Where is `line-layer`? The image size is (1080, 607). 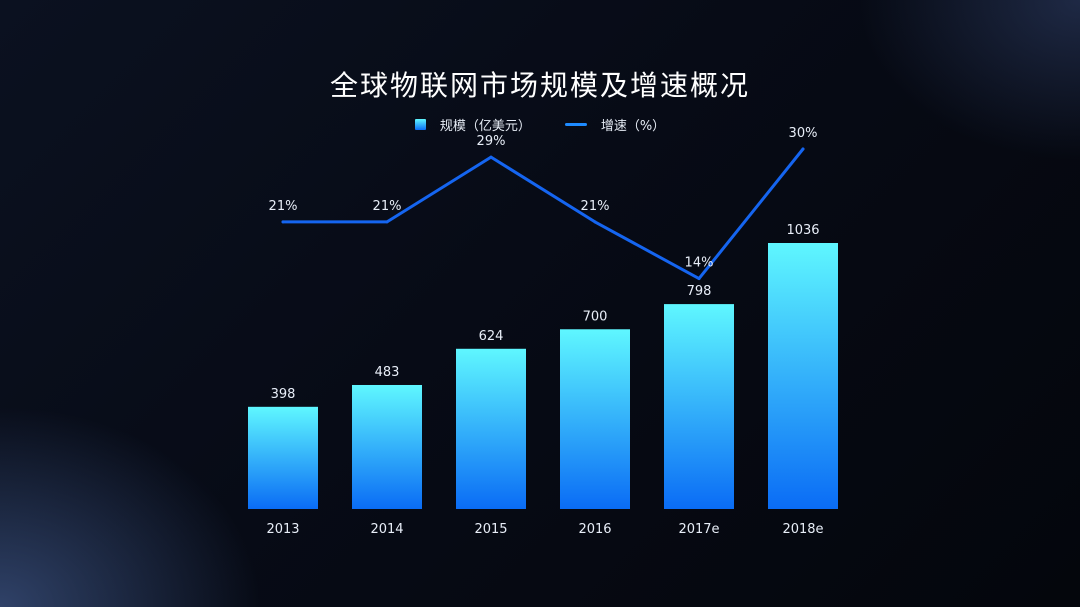 line-layer is located at coordinates (543, 214).